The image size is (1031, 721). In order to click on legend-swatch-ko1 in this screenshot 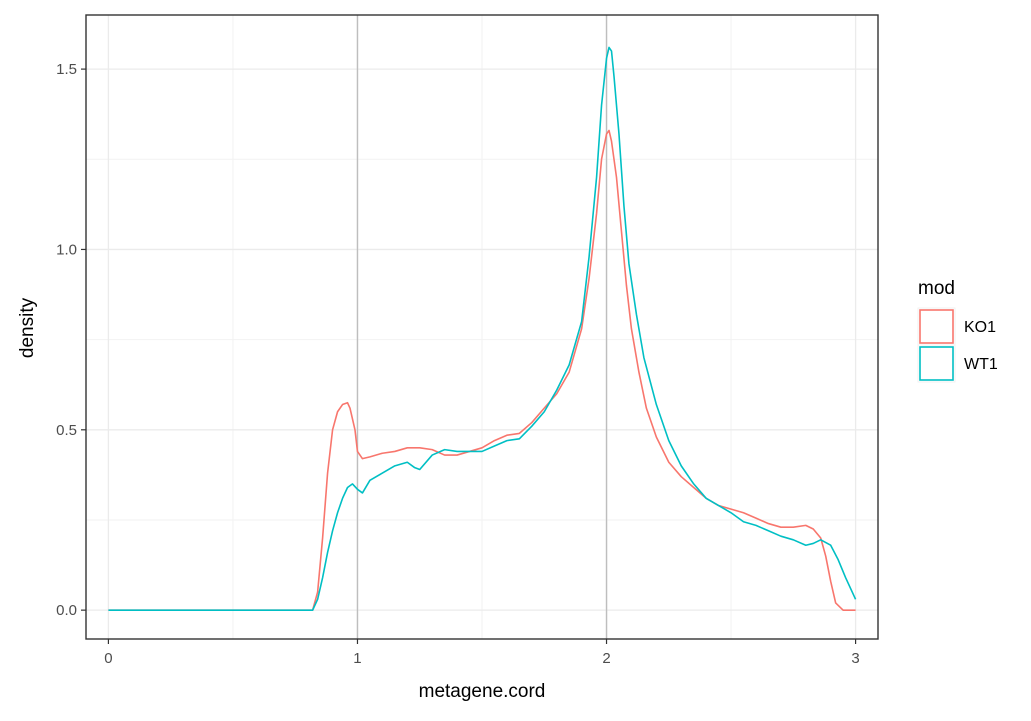, I will do `click(936, 326)`.